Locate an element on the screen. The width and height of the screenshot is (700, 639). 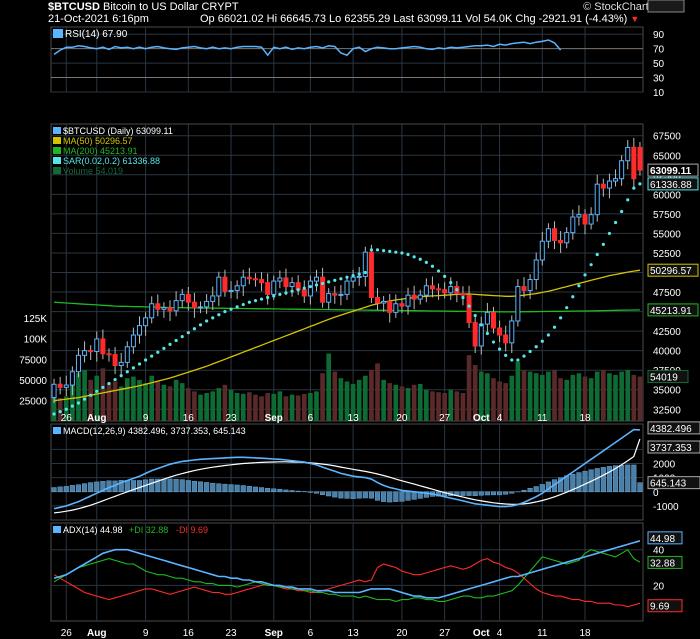
price-tick-label: 52500 is located at coordinates (667, 254).